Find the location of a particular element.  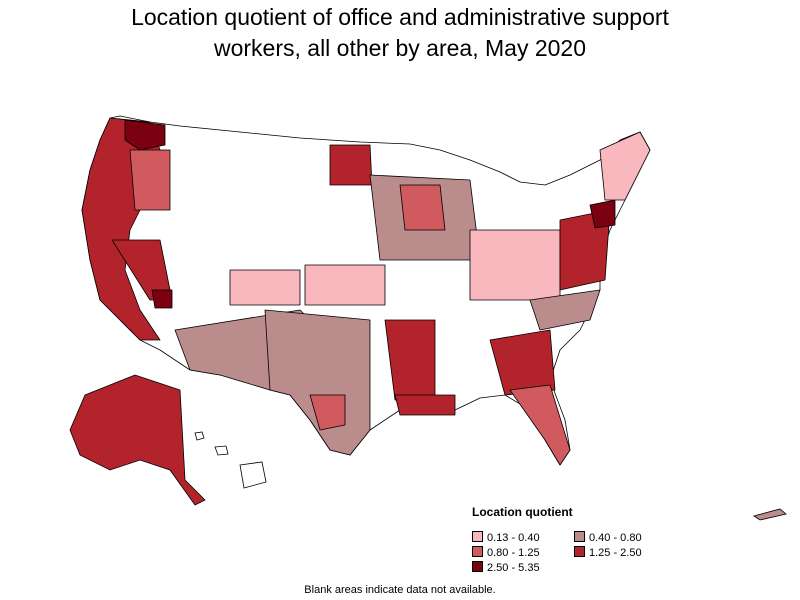

legend-item-4: 1.25 - 2.50 is located at coordinates (608, 552).